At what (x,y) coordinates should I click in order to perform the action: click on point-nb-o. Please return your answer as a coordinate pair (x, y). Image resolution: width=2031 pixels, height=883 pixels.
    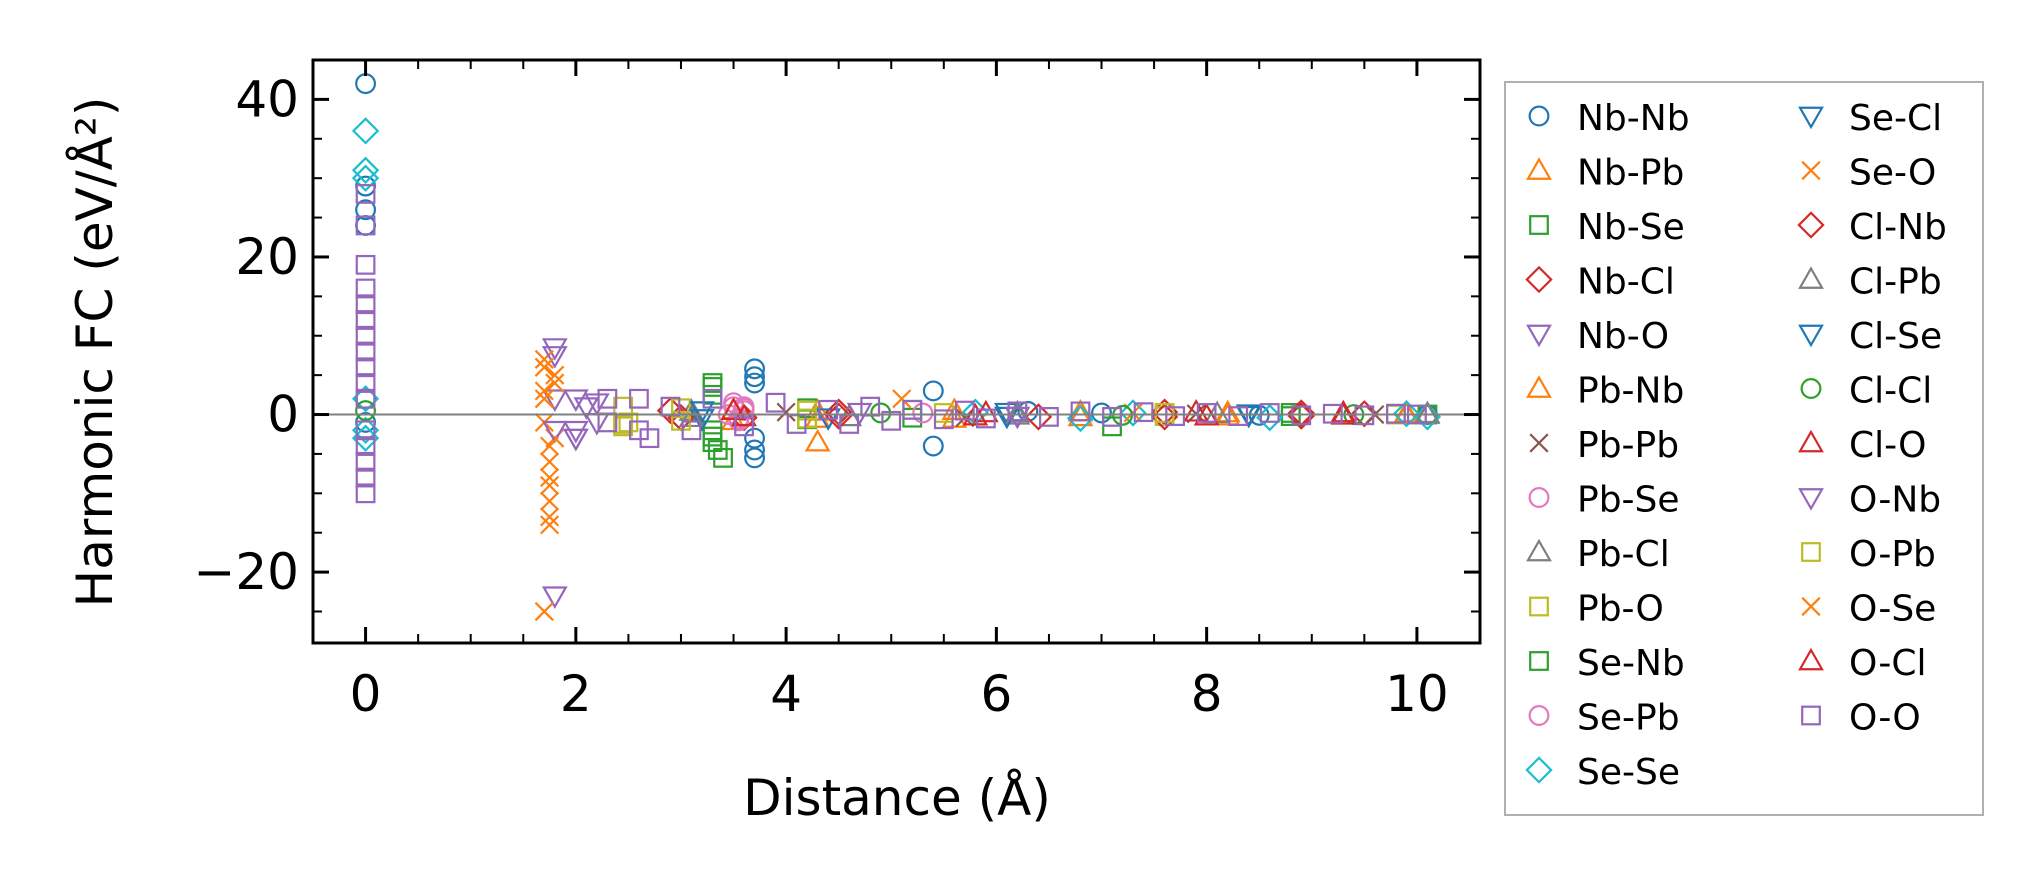
    Looking at the image, I should click on (554, 597).